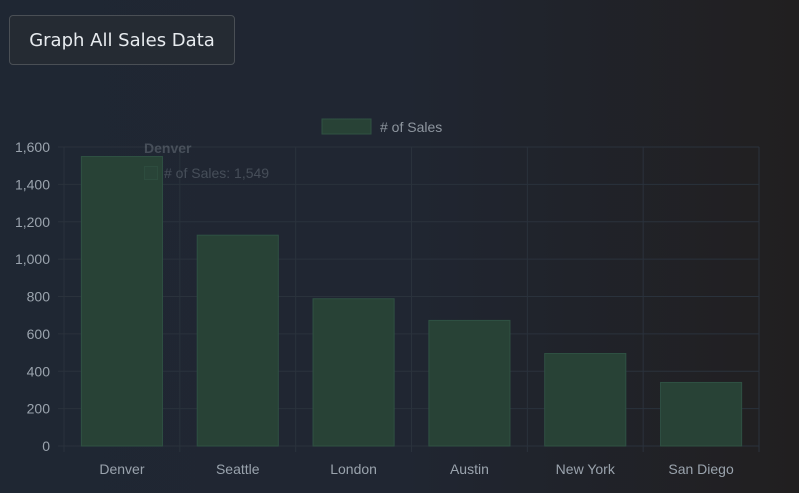  I want to click on x-tick-label: London, so click(353, 469).